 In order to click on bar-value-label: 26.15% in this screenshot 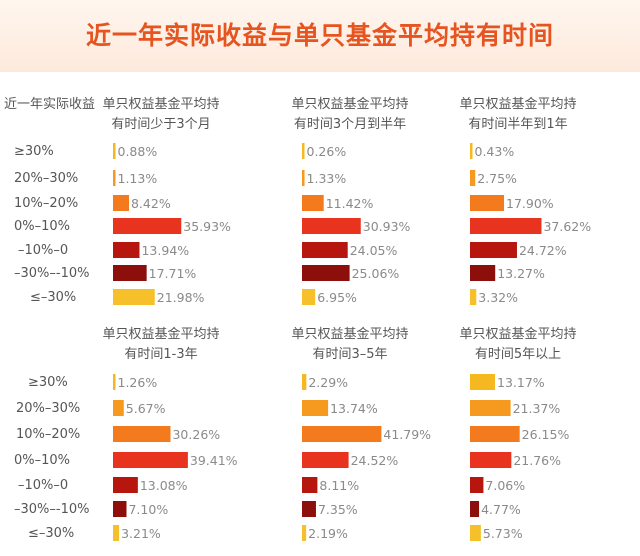, I will do `click(546, 434)`.